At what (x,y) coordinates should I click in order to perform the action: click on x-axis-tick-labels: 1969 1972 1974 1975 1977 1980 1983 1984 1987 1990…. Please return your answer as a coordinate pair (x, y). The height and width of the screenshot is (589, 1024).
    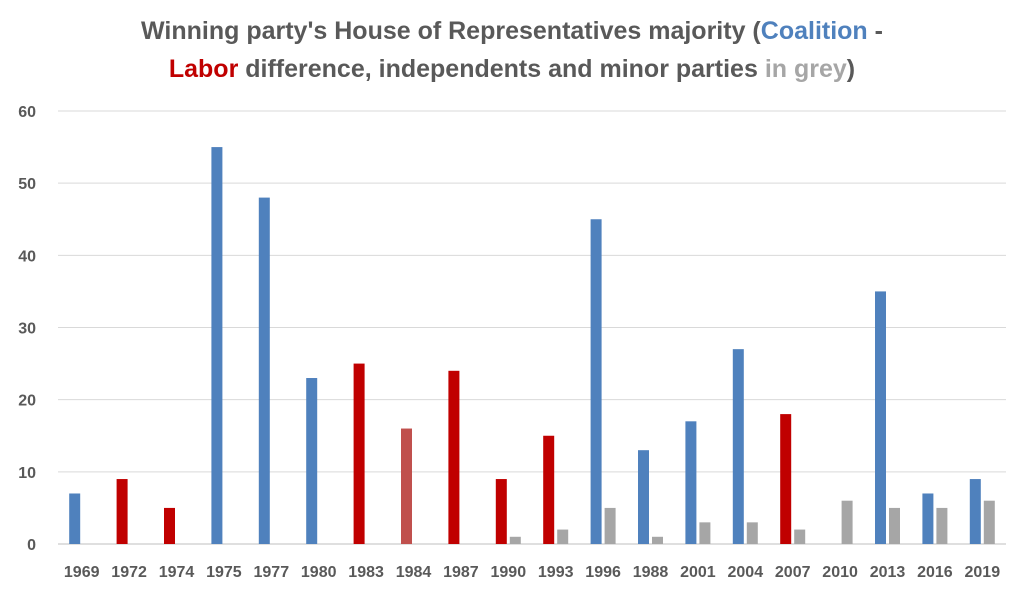
    Looking at the image, I should click on (532, 572).